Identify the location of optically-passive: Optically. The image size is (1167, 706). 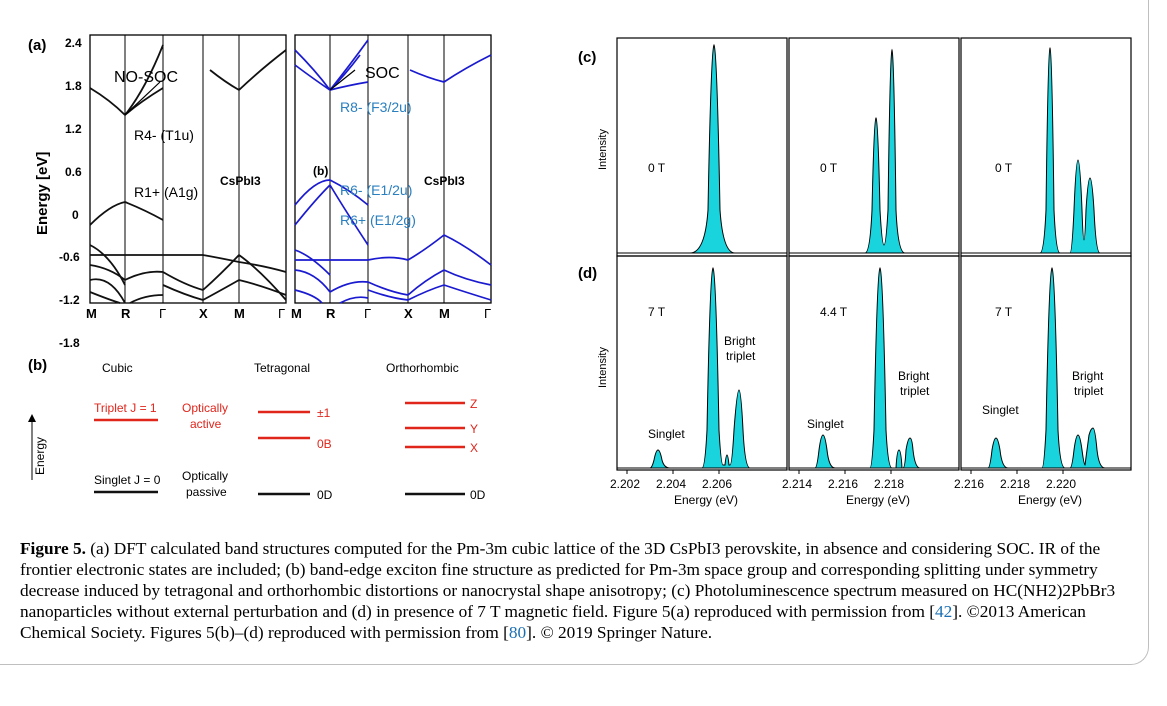
(205, 476).